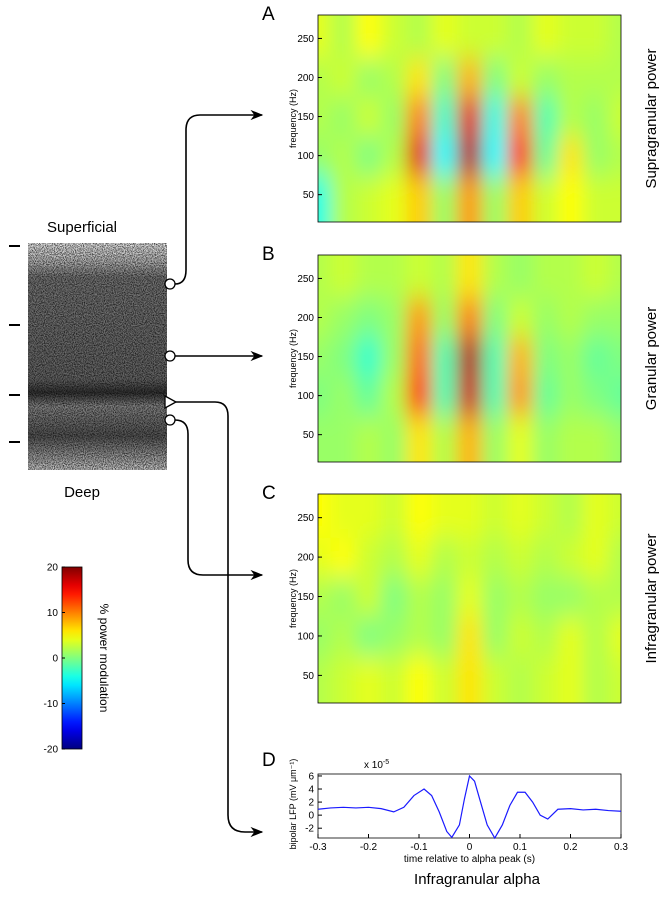 The width and height of the screenshot is (669, 902). Describe the element at coordinates (55, 659) in the screenshot. I see `colorbar-tick-label: 0` at that location.